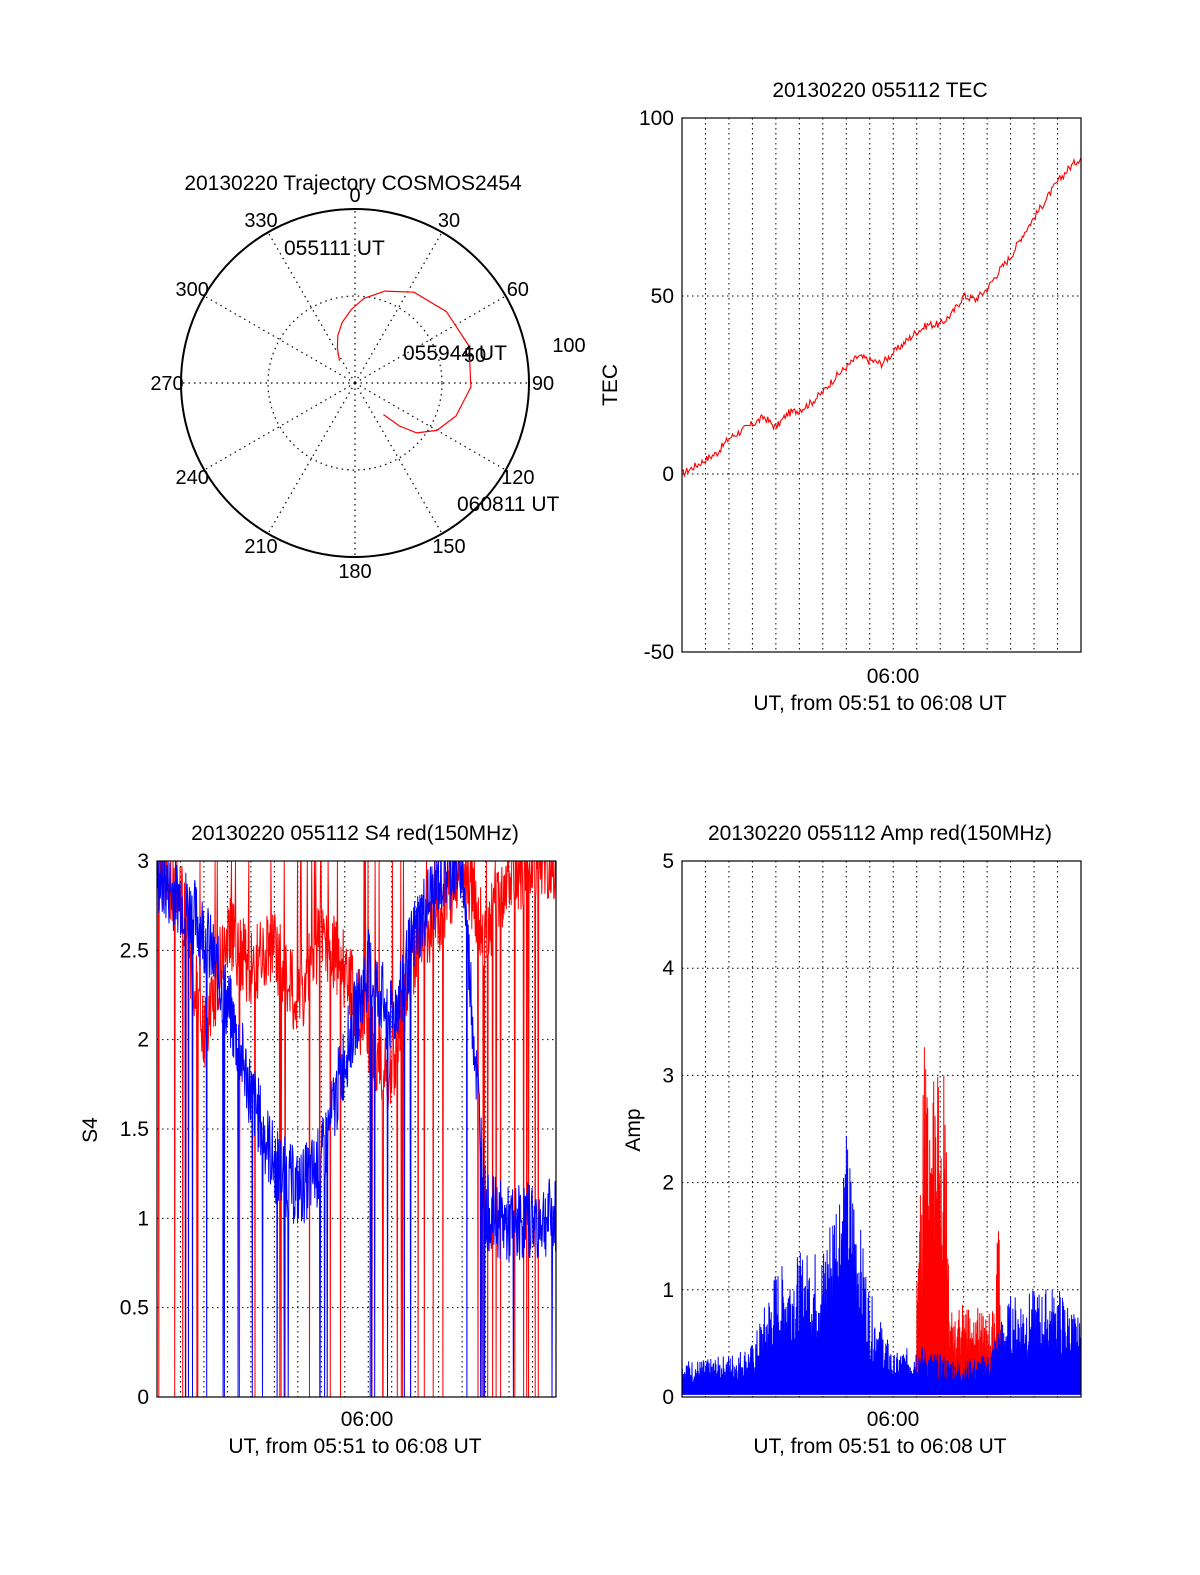  What do you see at coordinates (879, 1446) in the screenshot?
I see `amp-xlabel: UT, from 05:51 to 06:08 UT` at bounding box center [879, 1446].